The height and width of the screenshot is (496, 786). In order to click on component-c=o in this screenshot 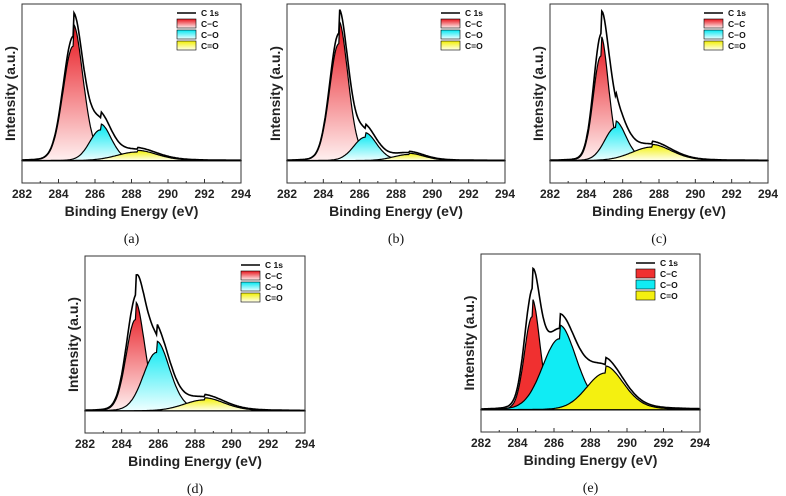, I will do `click(590, 388)`.